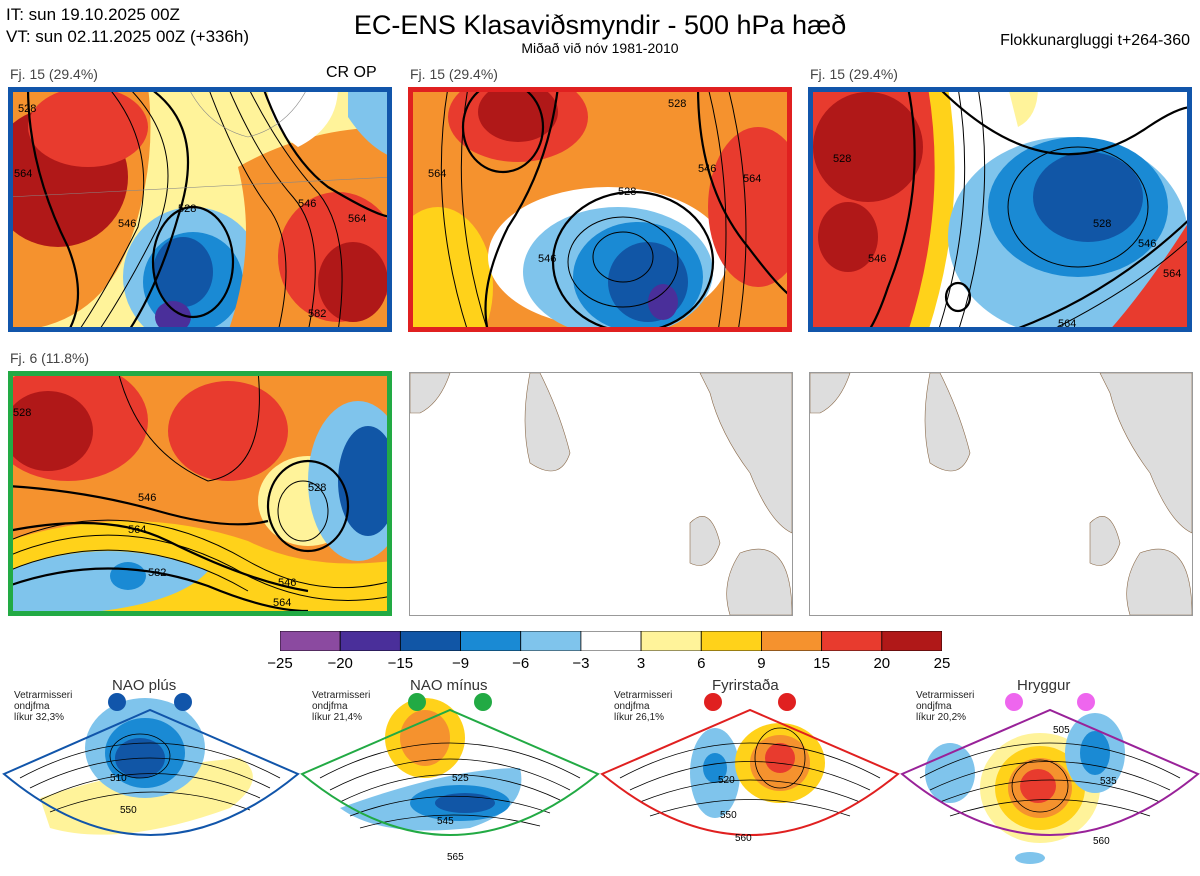  Describe the element at coordinates (726, 780) in the screenshot. I see `regime-label: 520` at that location.